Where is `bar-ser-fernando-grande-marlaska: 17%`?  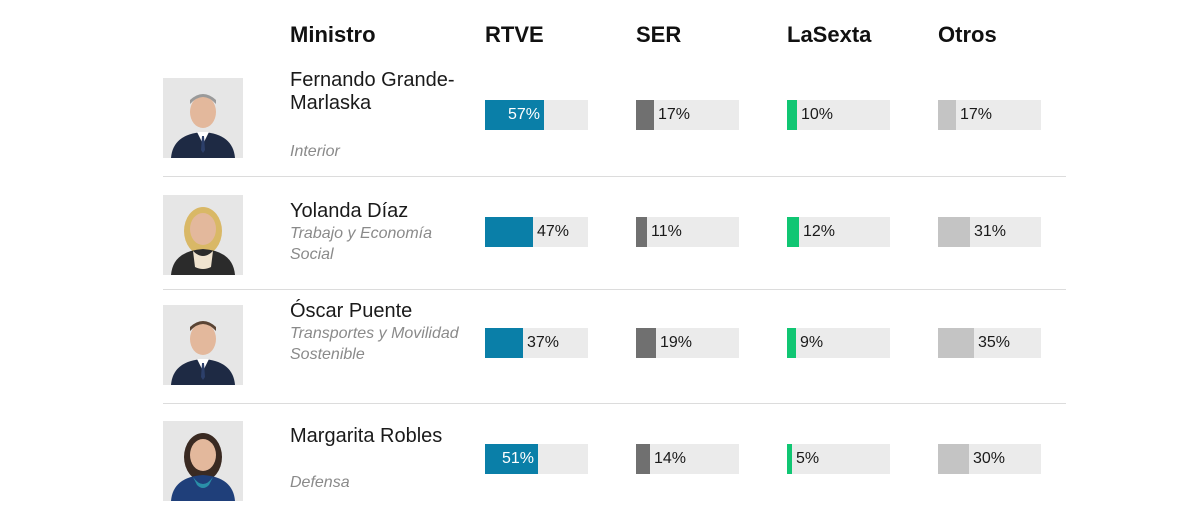 bar-ser-fernando-grande-marlaska: 17% is located at coordinates (687, 115).